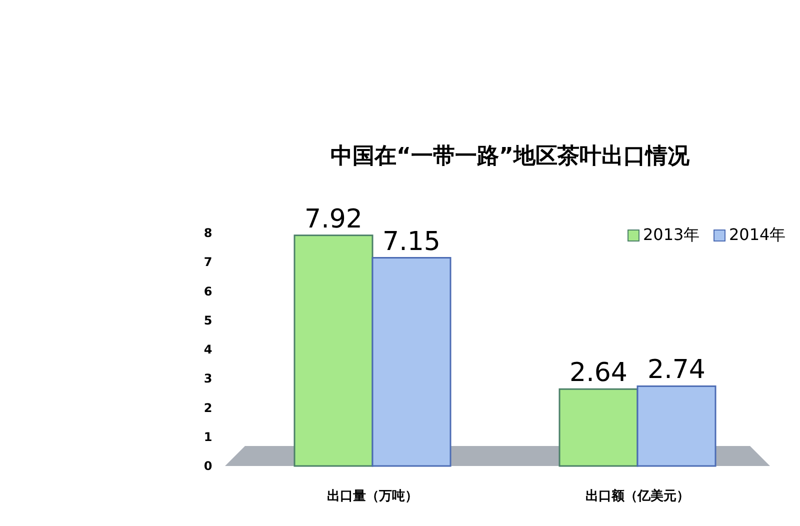  Describe the element at coordinates (208, 466) in the screenshot. I see `y-tick-label: 0` at that location.